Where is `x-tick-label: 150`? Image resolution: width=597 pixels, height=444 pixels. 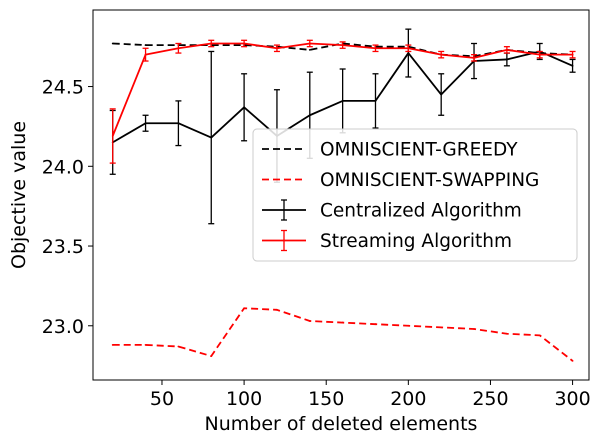
x-tick-label: 150 is located at coordinates (326, 399).